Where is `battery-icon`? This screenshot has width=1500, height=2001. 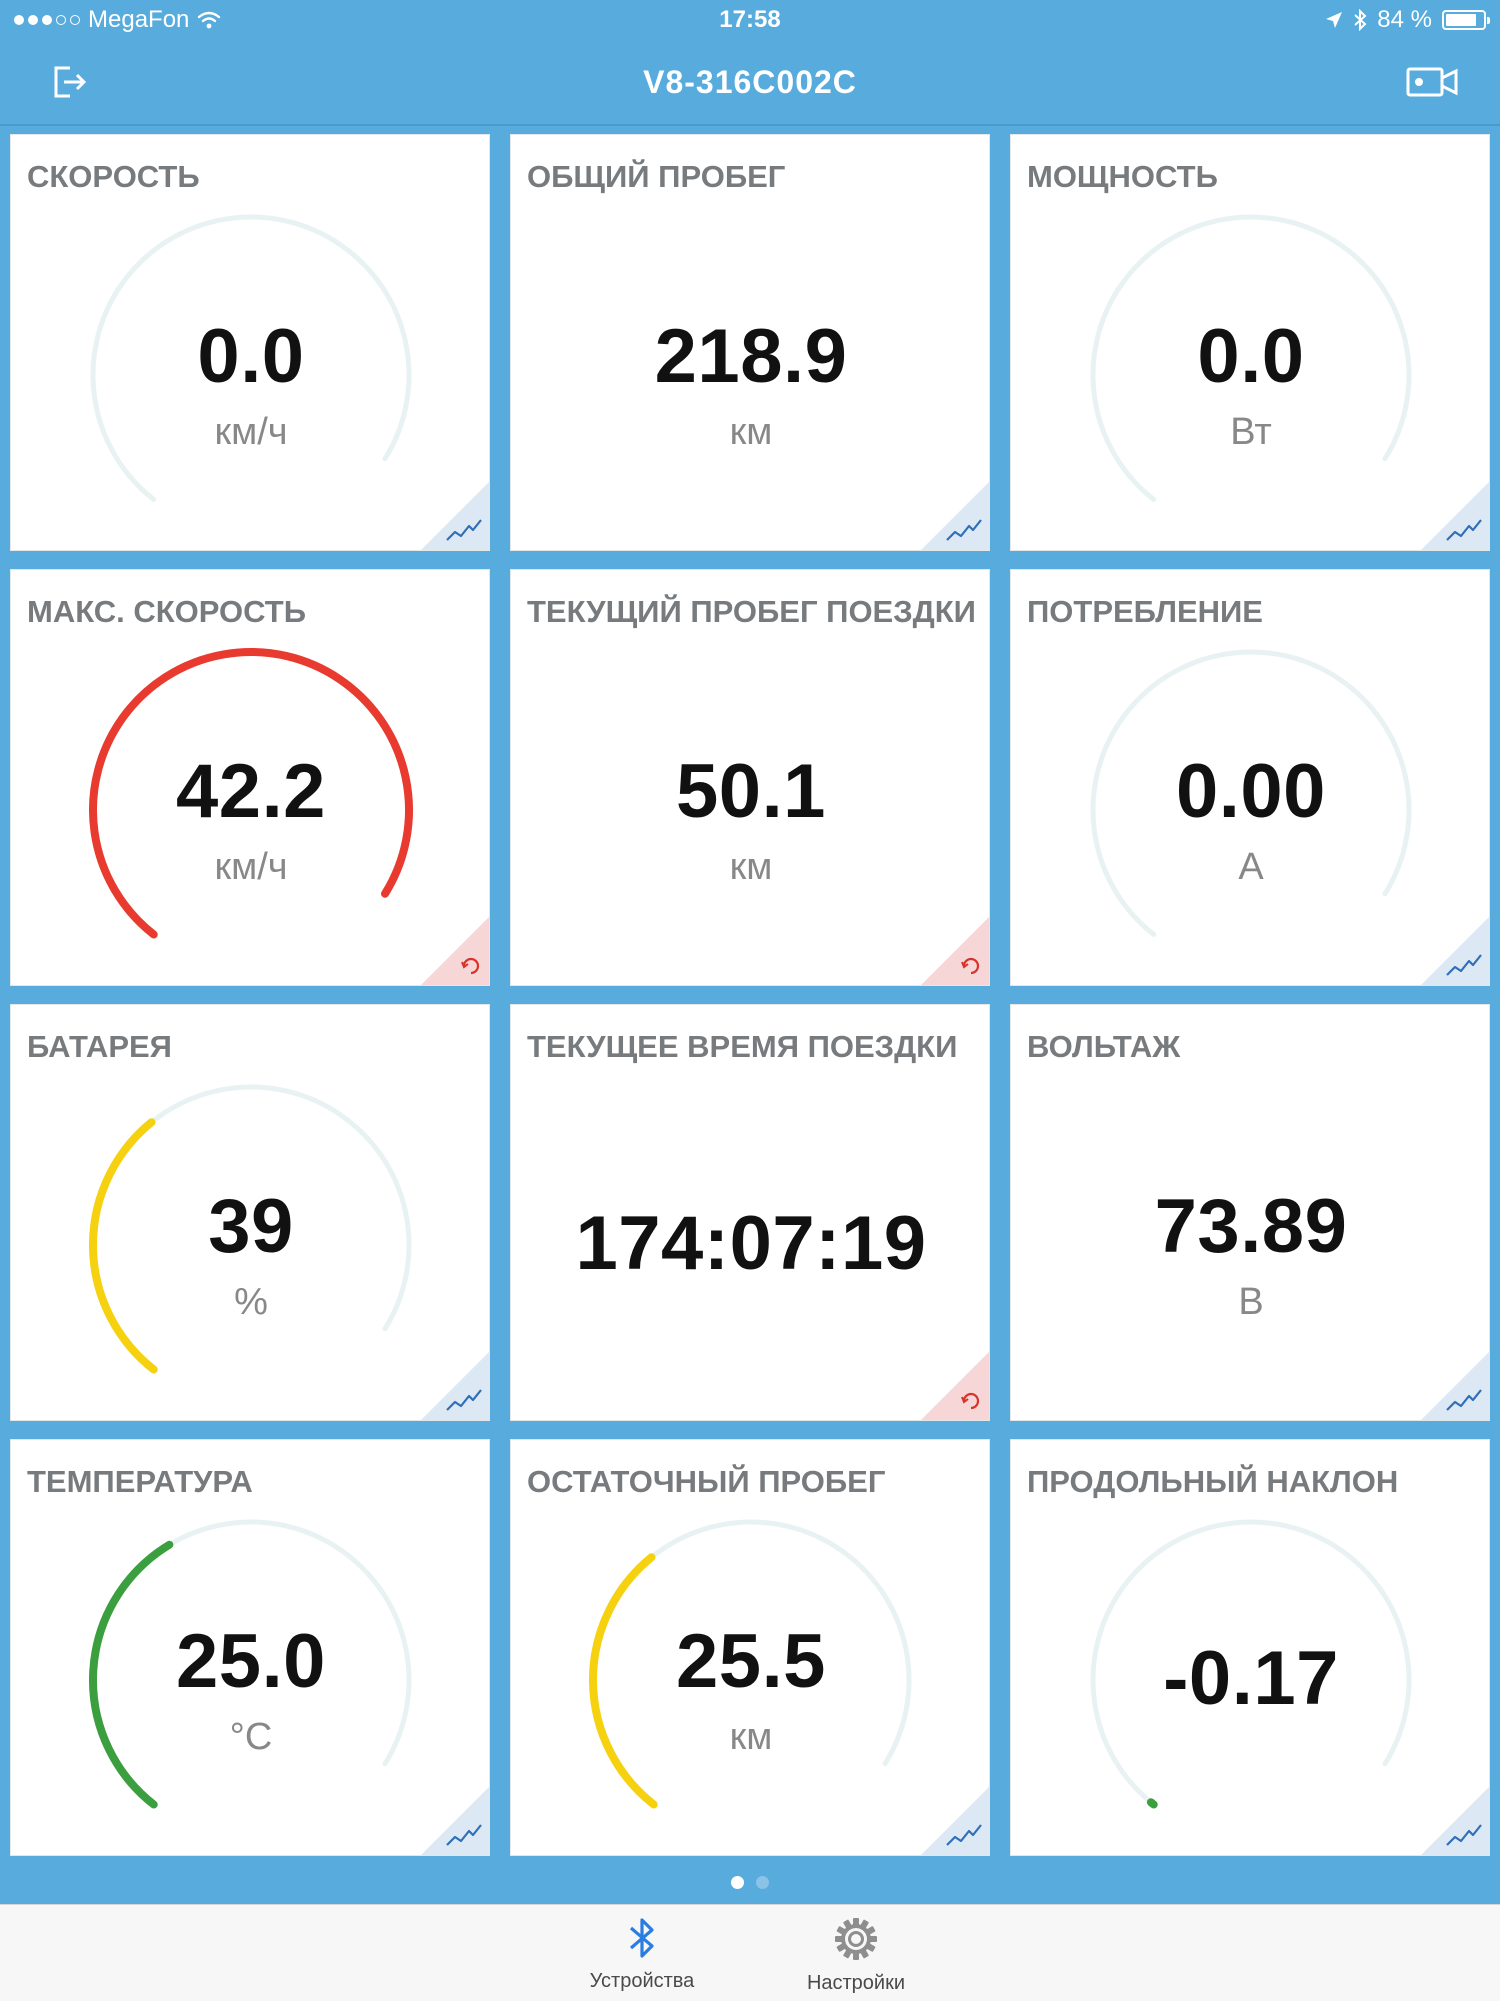
battery-icon is located at coordinates (1466, 20).